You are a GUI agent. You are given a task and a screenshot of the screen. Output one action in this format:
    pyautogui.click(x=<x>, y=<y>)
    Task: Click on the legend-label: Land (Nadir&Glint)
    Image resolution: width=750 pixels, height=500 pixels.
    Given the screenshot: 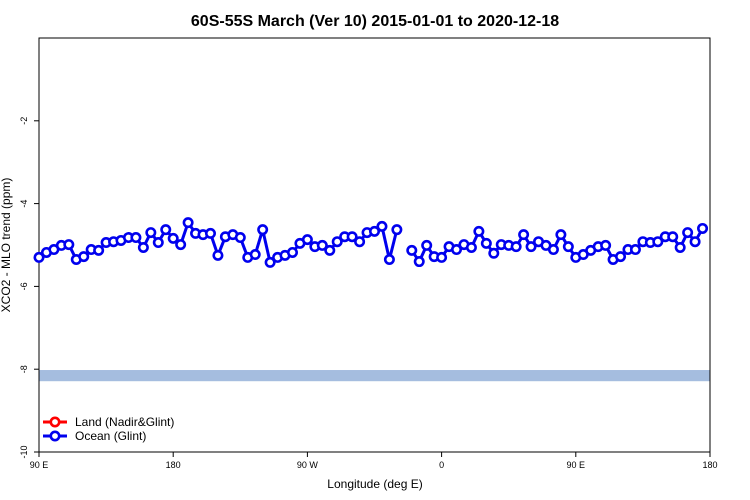 What is the action you would take?
    pyautogui.click(x=124, y=422)
    